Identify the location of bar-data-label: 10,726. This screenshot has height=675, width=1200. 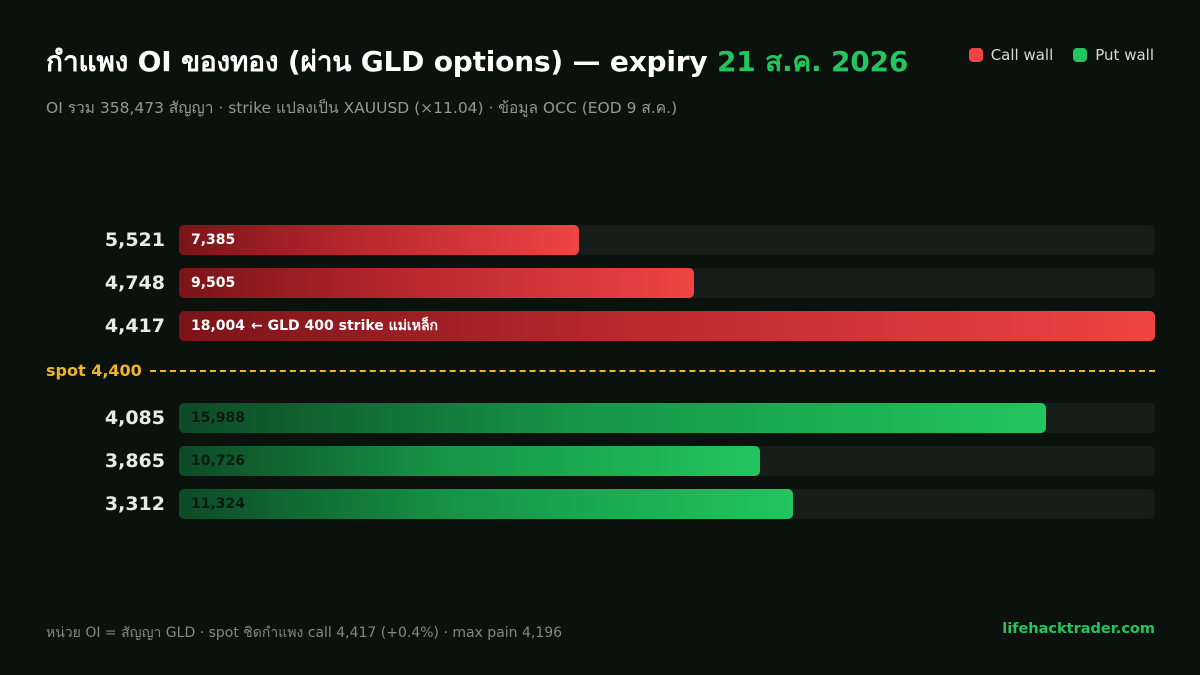
(218, 461).